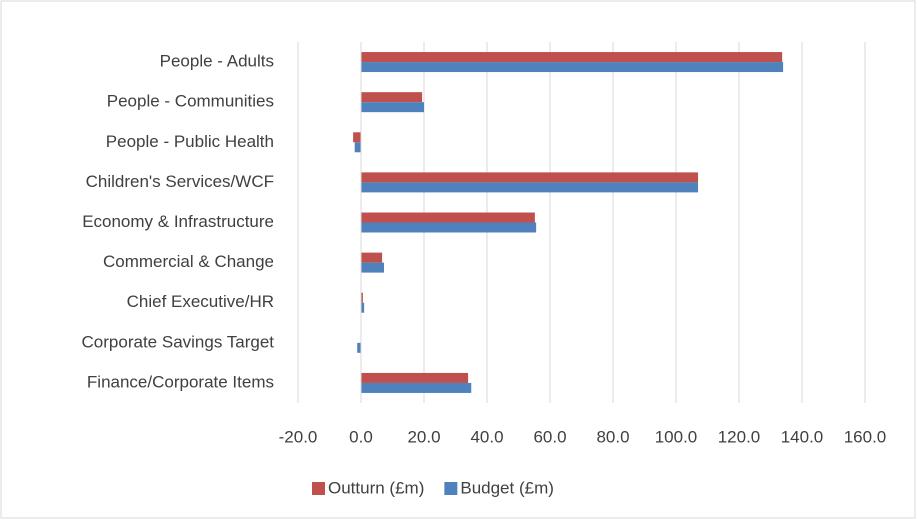 This screenshot has width=917, height=520. What do you see at coordinates (217, 61) in the screenshot?
I see `y-tick-label: People - Adults` at bounding box center [217, 61].